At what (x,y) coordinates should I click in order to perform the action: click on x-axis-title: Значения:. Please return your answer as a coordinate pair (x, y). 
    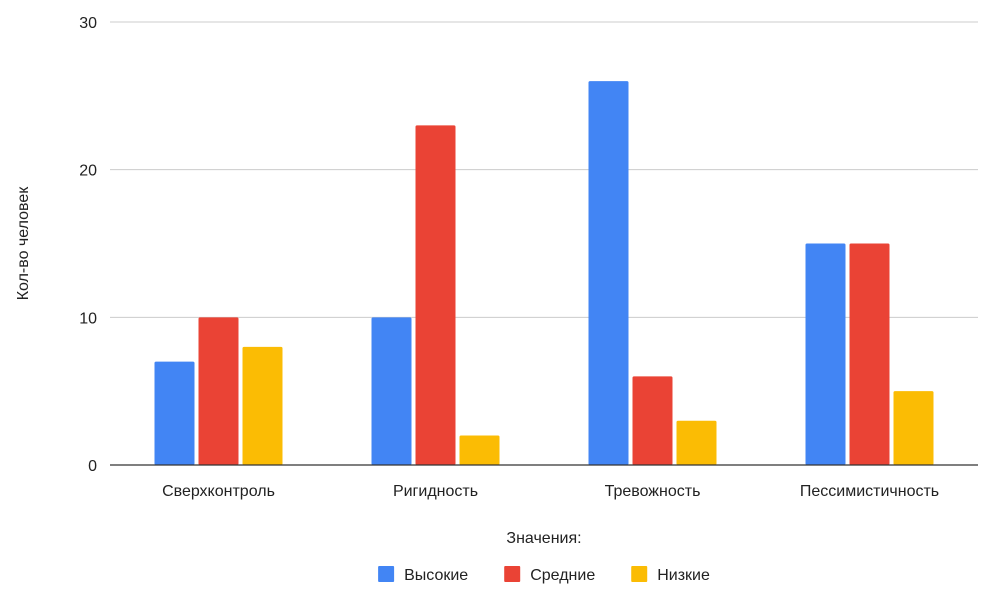
    Looking at the image, I should click on (543, 538).